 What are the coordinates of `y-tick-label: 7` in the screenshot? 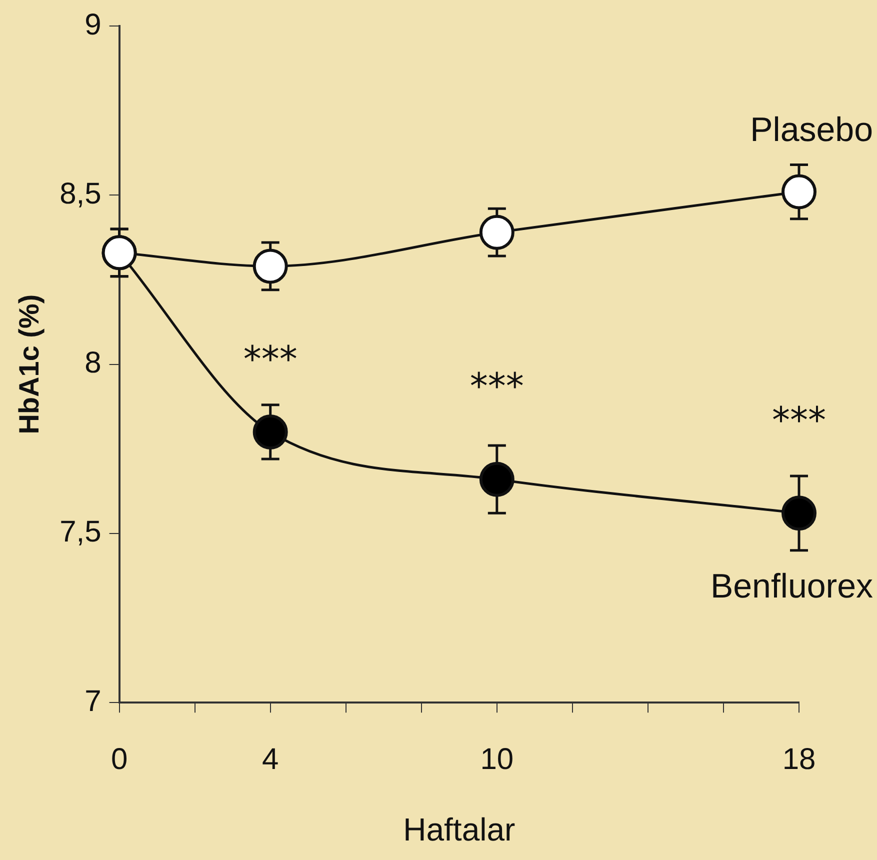 It's located at (93, 701).